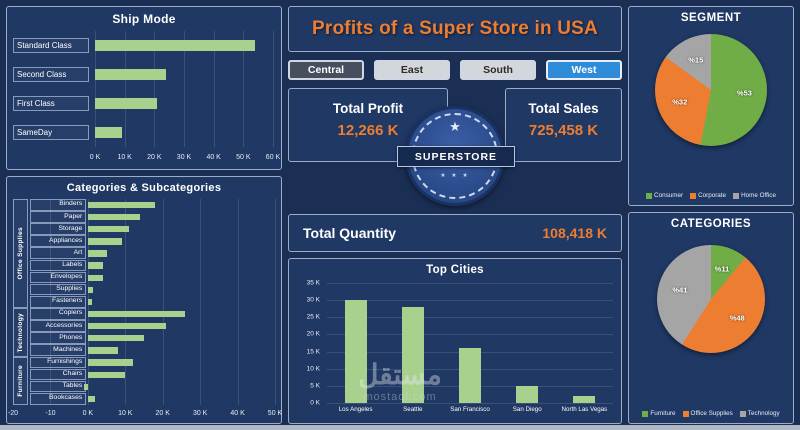 This screenshot has height=430, width=800. What do you see at coordinates (659, 413) in the screenshot?
I see `legend-item: Furniture` at bounding box center [659, 413].